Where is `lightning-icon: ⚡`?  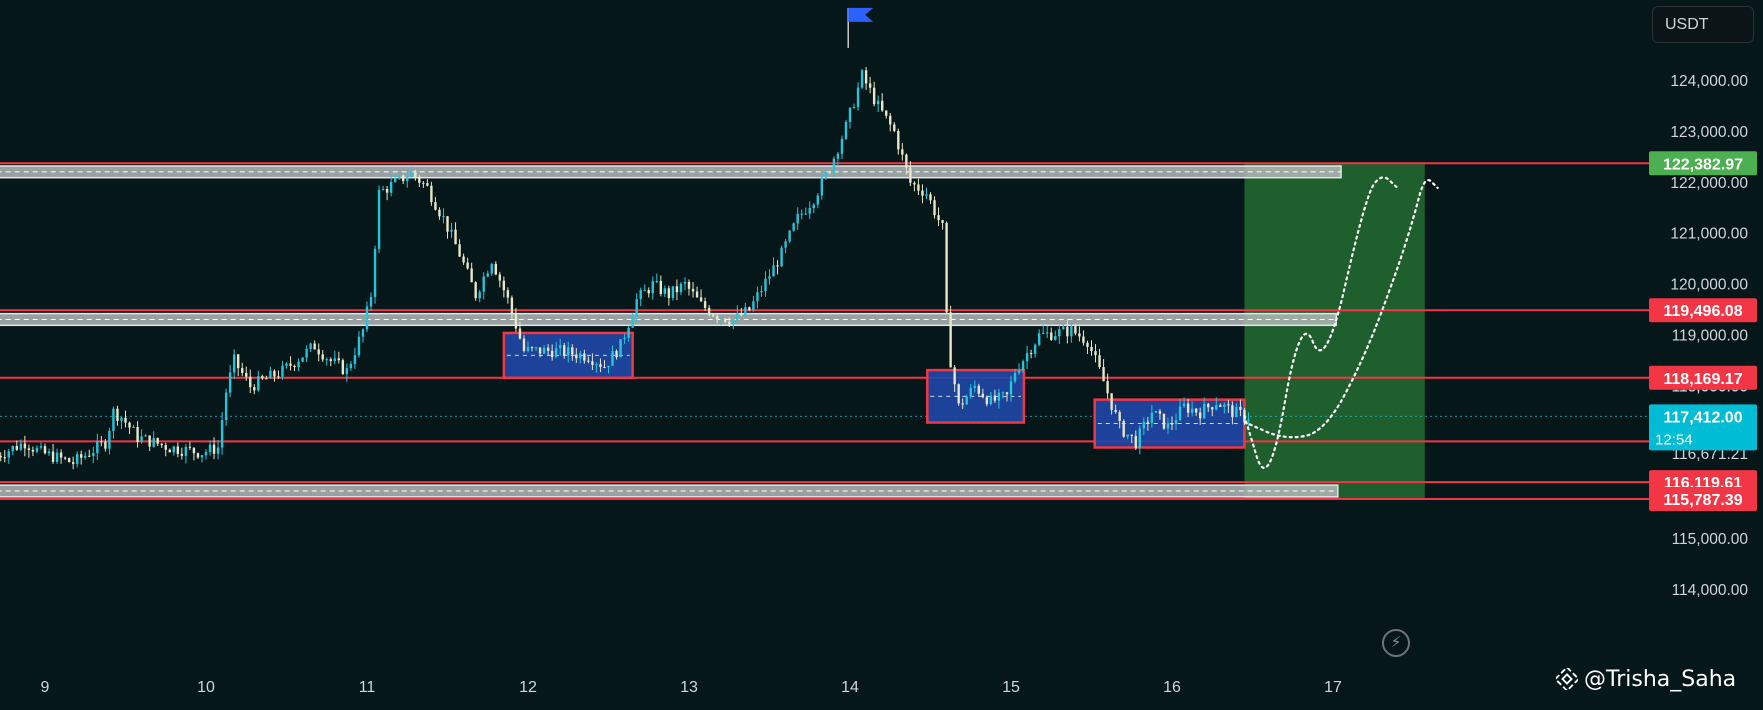 lightning-icon: ⚡ is located at coordinates (1396, 643).